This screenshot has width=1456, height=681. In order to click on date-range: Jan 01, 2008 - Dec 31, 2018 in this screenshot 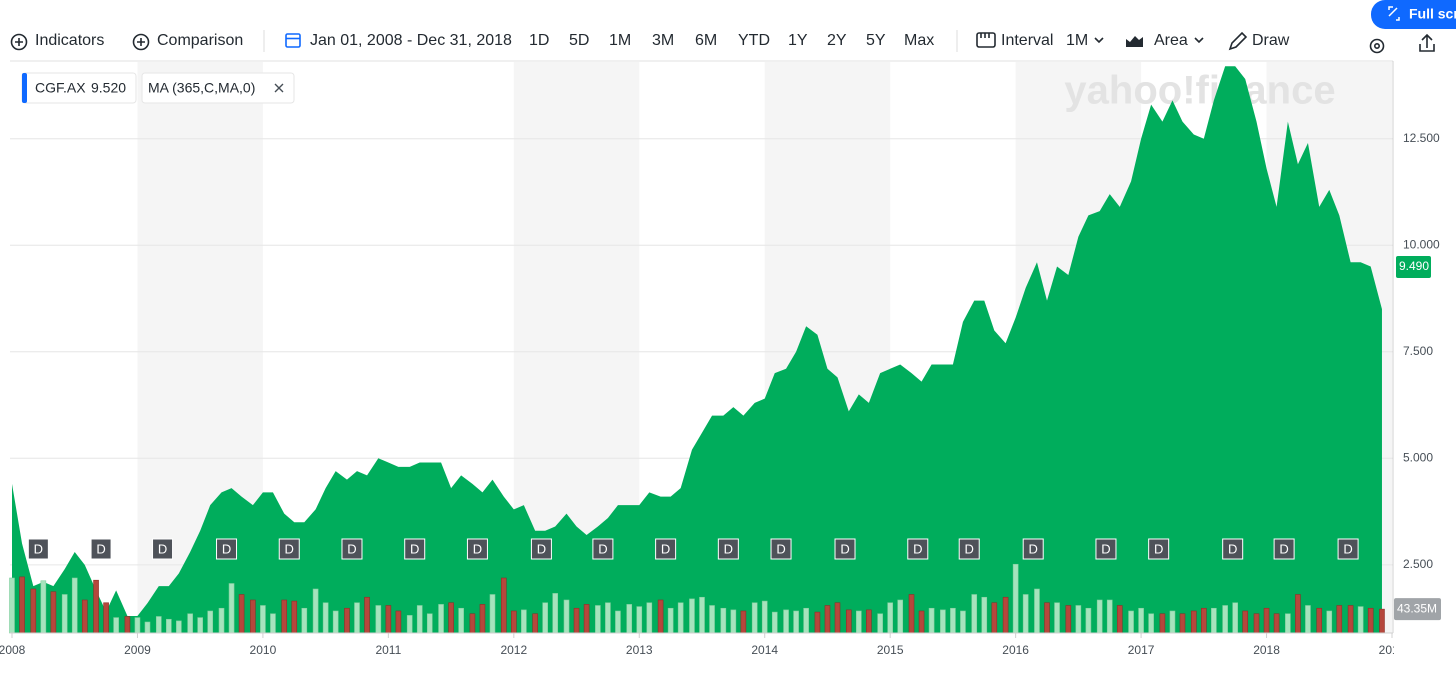, I will do `click(411, 40)`.